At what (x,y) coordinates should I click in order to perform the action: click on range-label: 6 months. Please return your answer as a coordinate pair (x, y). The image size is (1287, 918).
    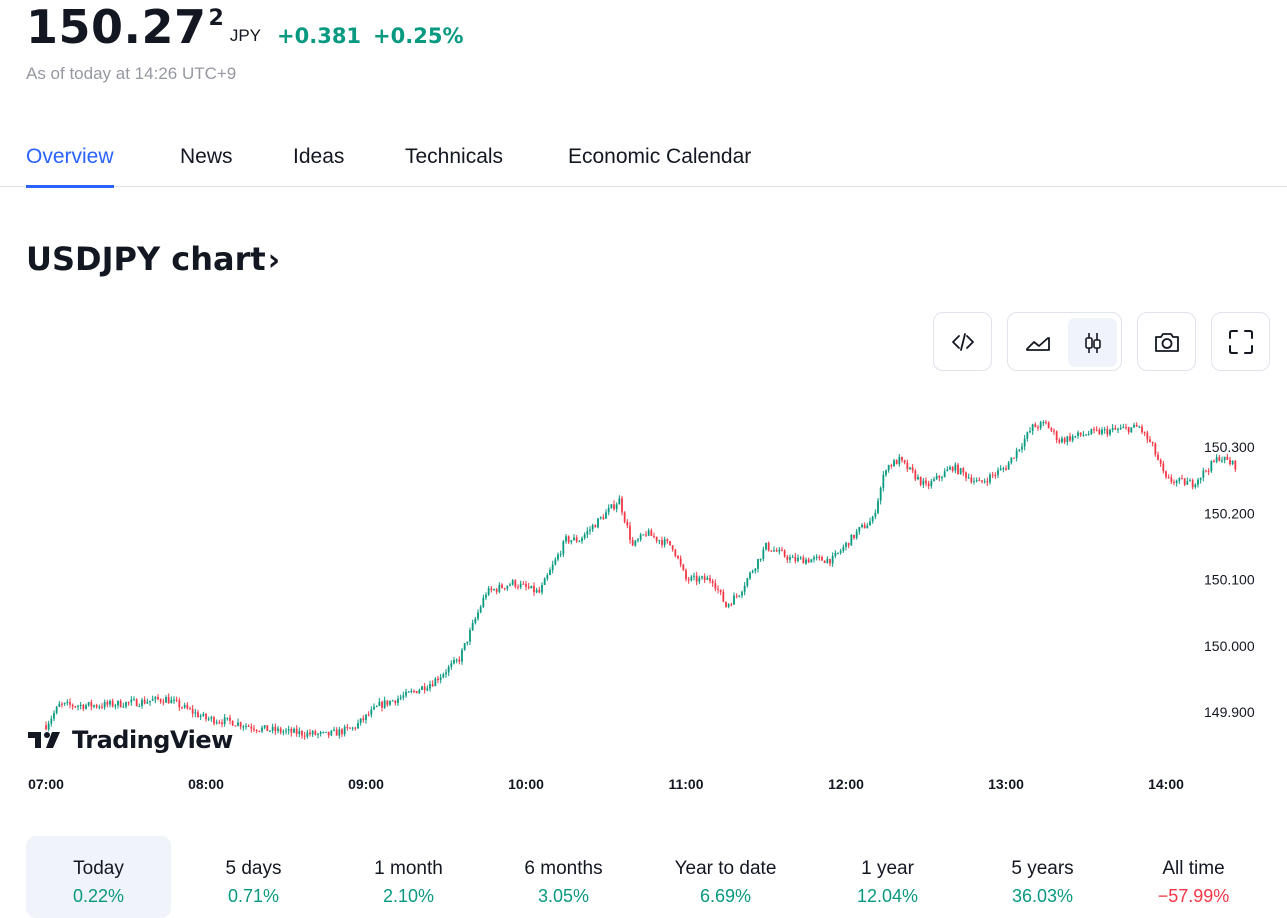
    Looking at the image, I should click on (563, 868).